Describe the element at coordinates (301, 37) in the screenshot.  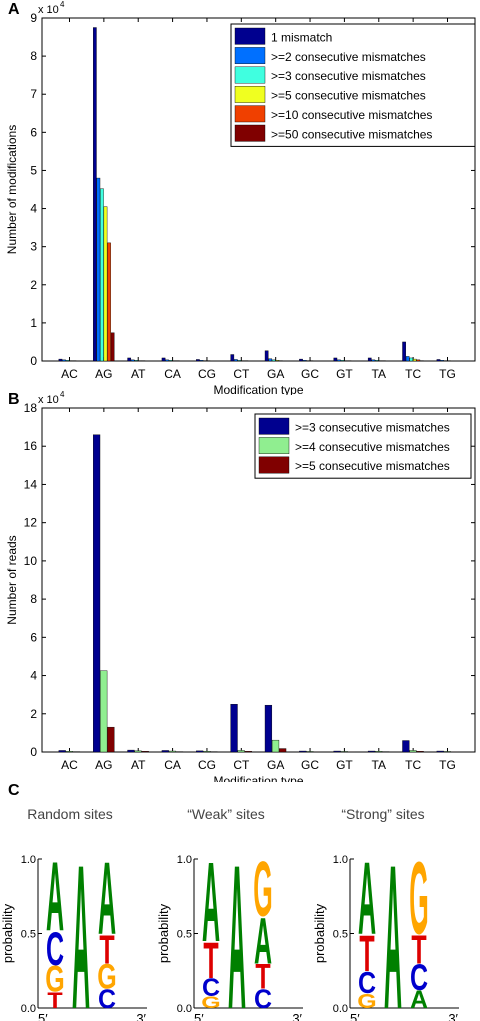
I see `legend-label: 1 mismatch` at that location.